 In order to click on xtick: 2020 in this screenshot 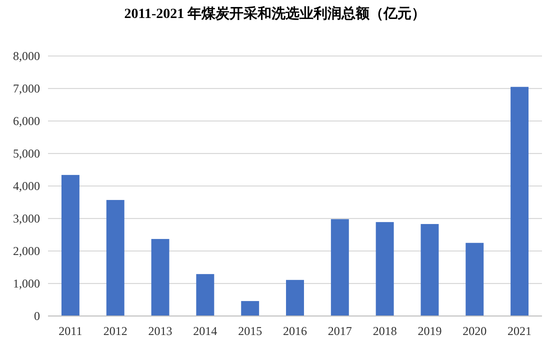, I will do `click(474, 331)`.